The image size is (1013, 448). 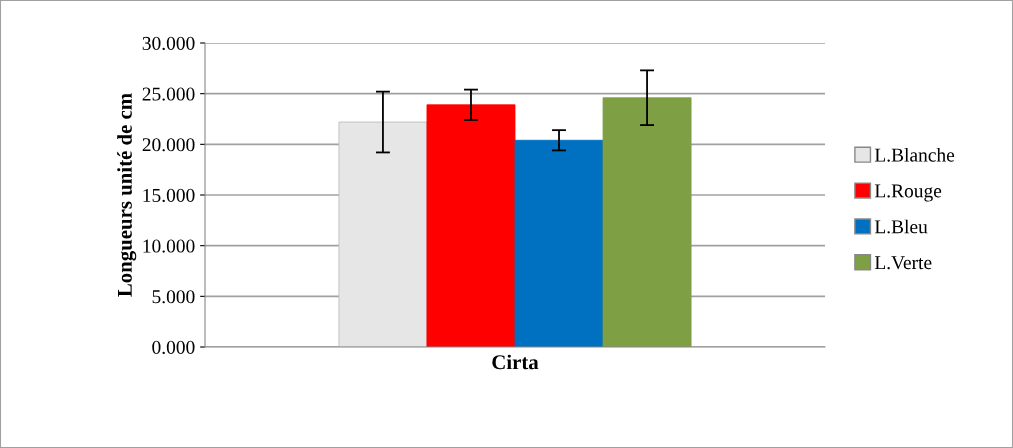 I want to click on y-tick-label: 10.000, so click(x=169, y=246).